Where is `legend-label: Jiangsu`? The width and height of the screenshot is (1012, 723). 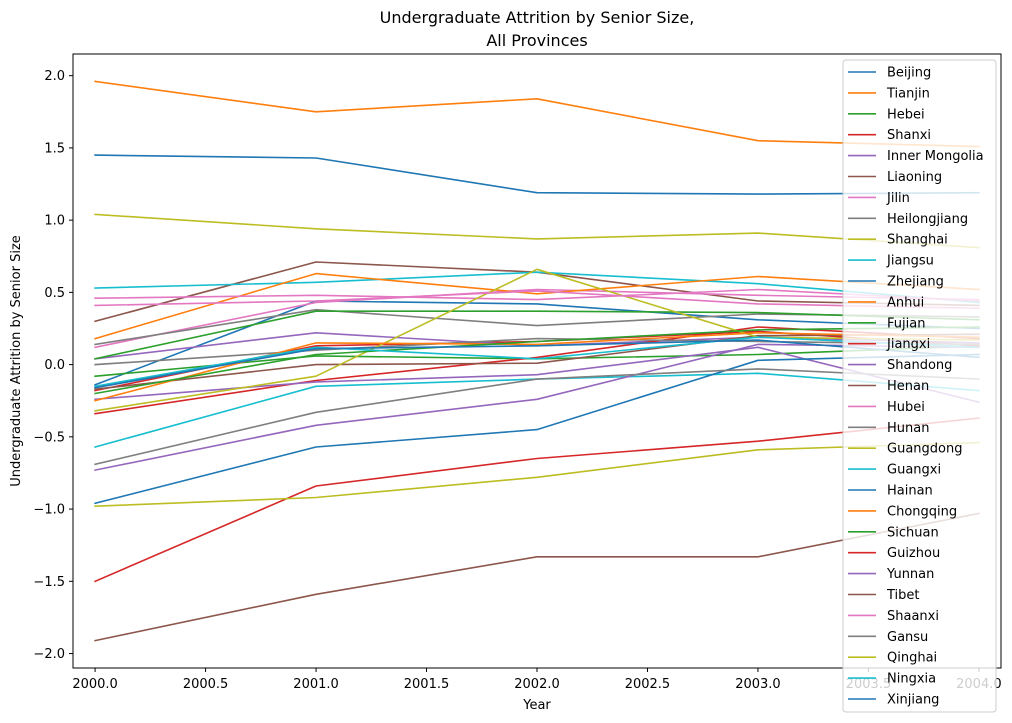 legend-label: Jiangsu is located at coordinates (910, 261).